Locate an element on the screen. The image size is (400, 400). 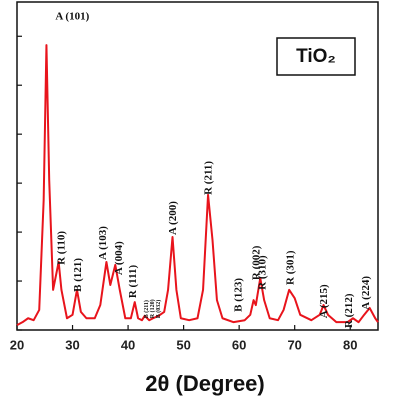
peak-label: R (211) is located at coordinates (208, 178).